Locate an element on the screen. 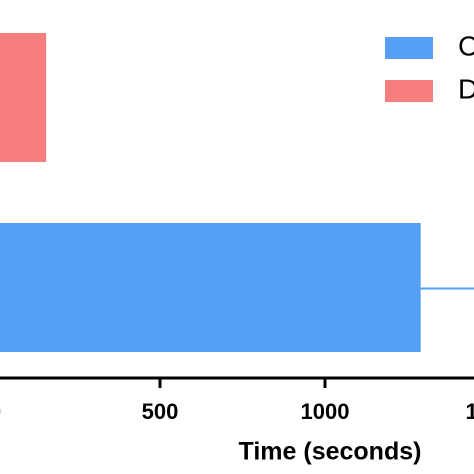 This screenshot has width=474, height=474. x-tick-label: 500 is located at coordinates (160, 411).